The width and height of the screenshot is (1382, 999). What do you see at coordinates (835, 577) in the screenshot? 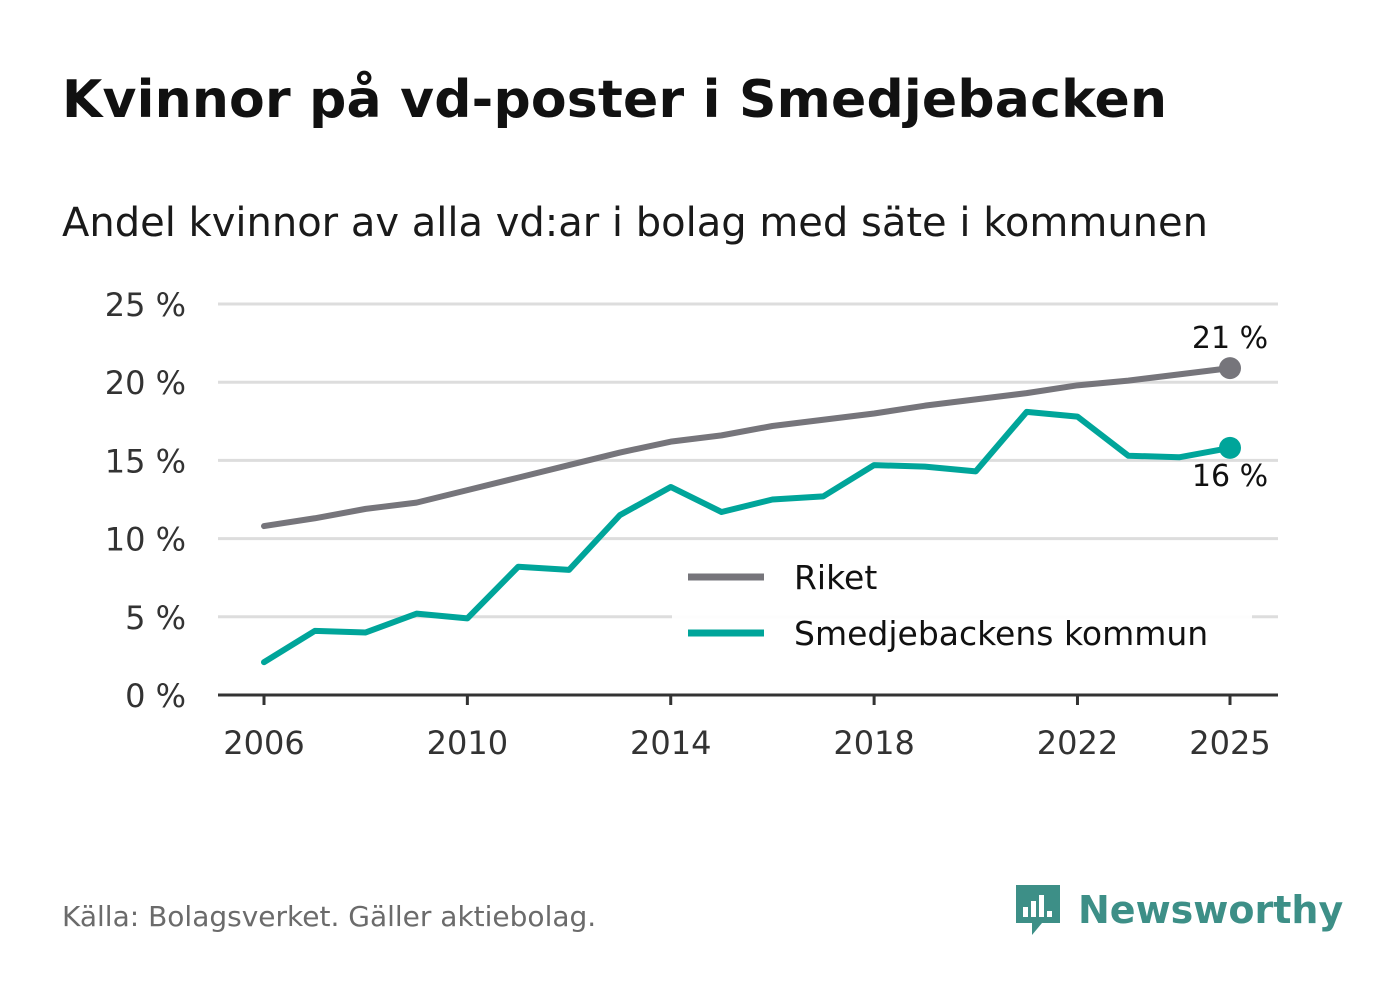
I see `legend-label: Riket` at bounding box center [835, 577].